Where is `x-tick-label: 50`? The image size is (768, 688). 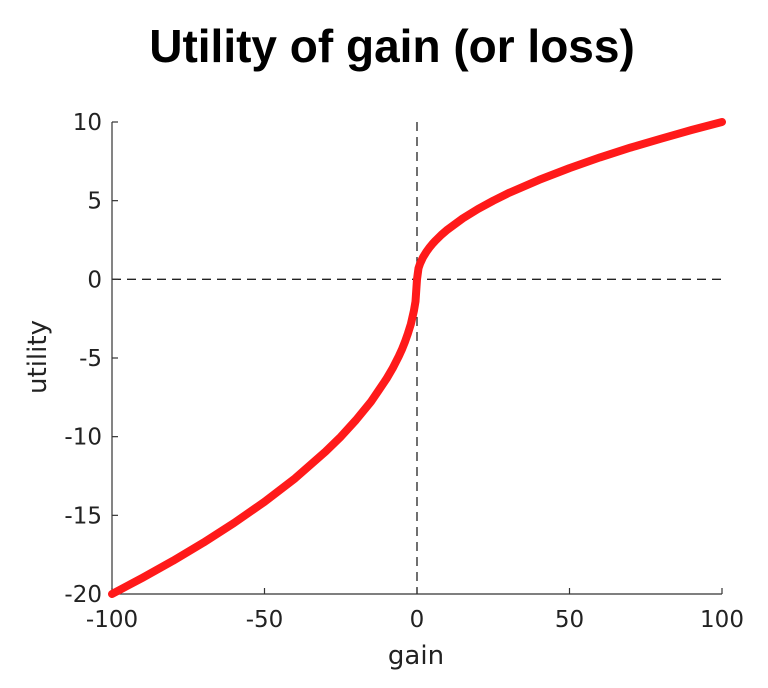 x-tick-label: 50 is located at coordinates (569, 620).